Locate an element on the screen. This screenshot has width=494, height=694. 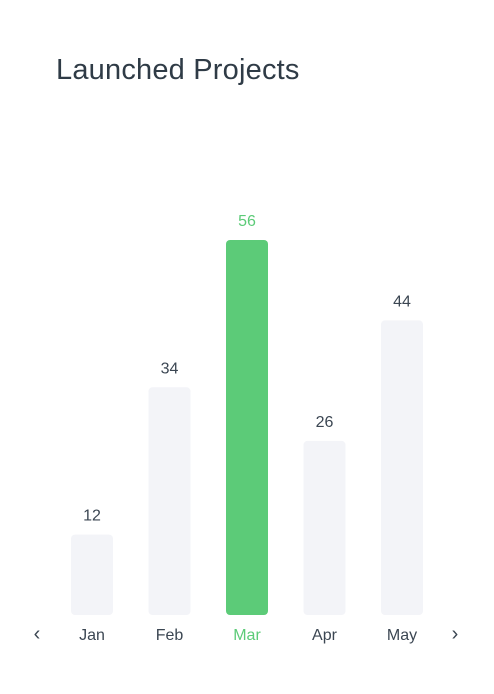
x-tick-label-jan: Jan is located at coordinates (92, 635).